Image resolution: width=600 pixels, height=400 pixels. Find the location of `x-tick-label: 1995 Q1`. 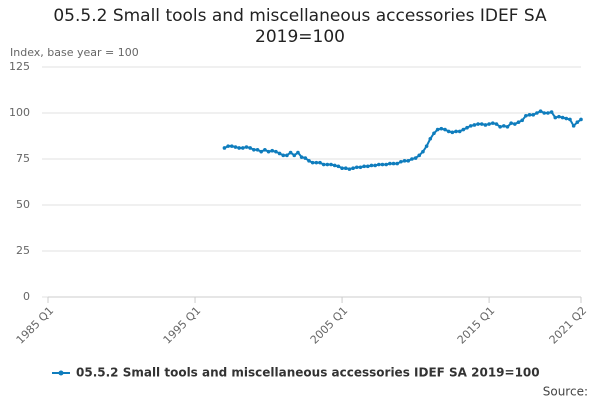

x-tick-label: 1995 Q1 is located at coordinates (182, 325).